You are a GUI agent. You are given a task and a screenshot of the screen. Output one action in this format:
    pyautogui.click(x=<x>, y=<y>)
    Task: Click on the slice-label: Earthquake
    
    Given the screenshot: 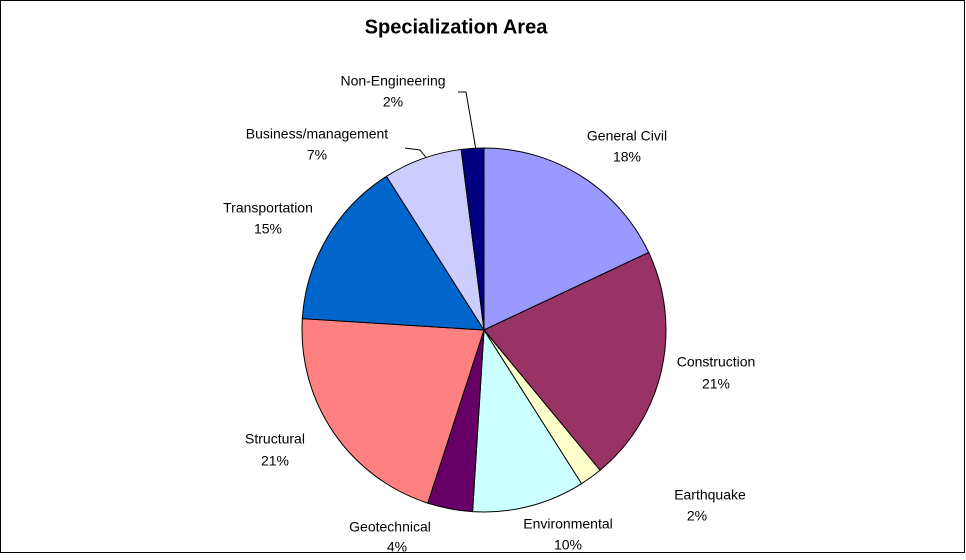 What is the action you would take?
    pyautogui.click(x=710, y=495)
    